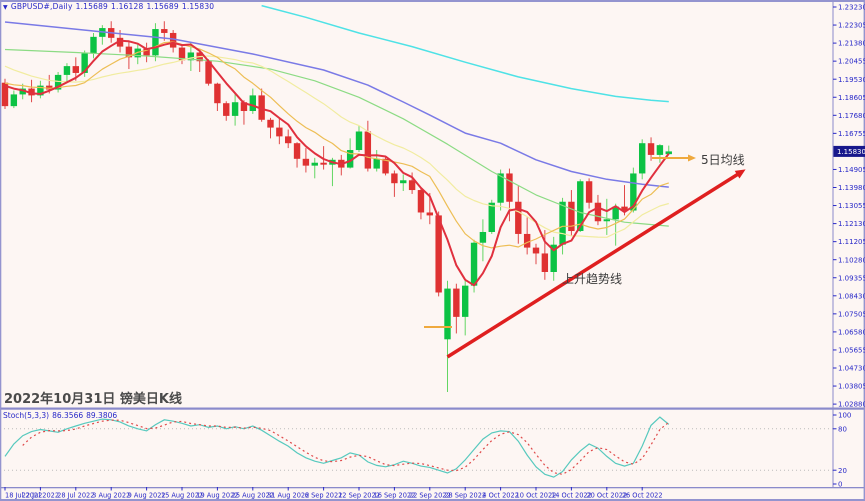  What do you see at coordinates (596, 264) in the screenshot?
I see `trendline` at bounding box center [596, 264].